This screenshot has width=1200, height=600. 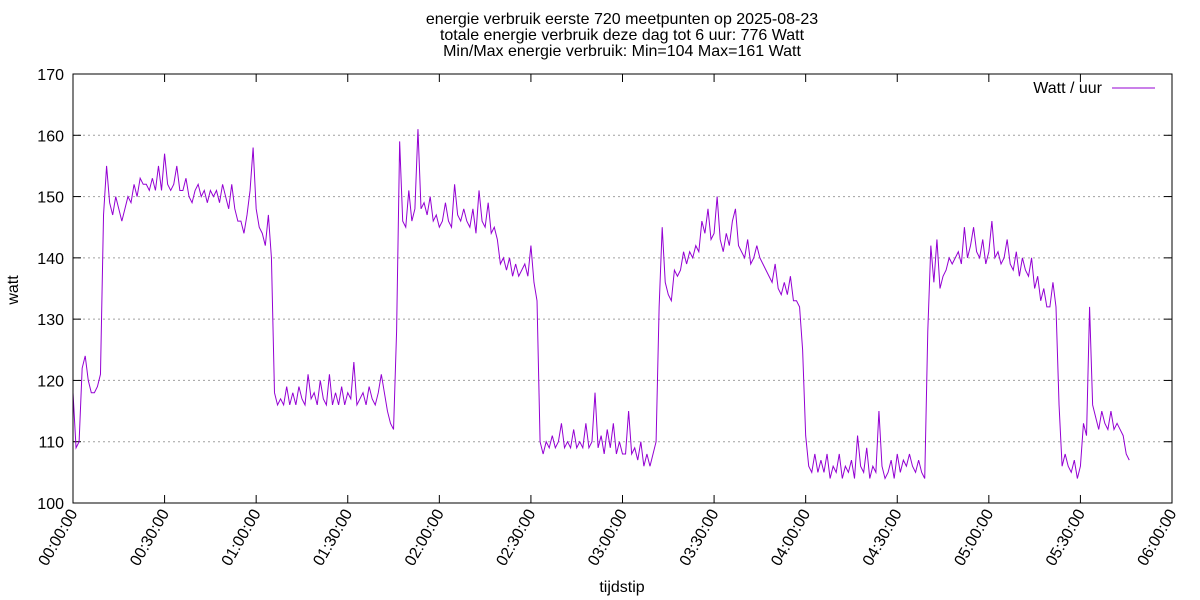 I want to click on y-tick-label: 140, so click(x=50, y=259).